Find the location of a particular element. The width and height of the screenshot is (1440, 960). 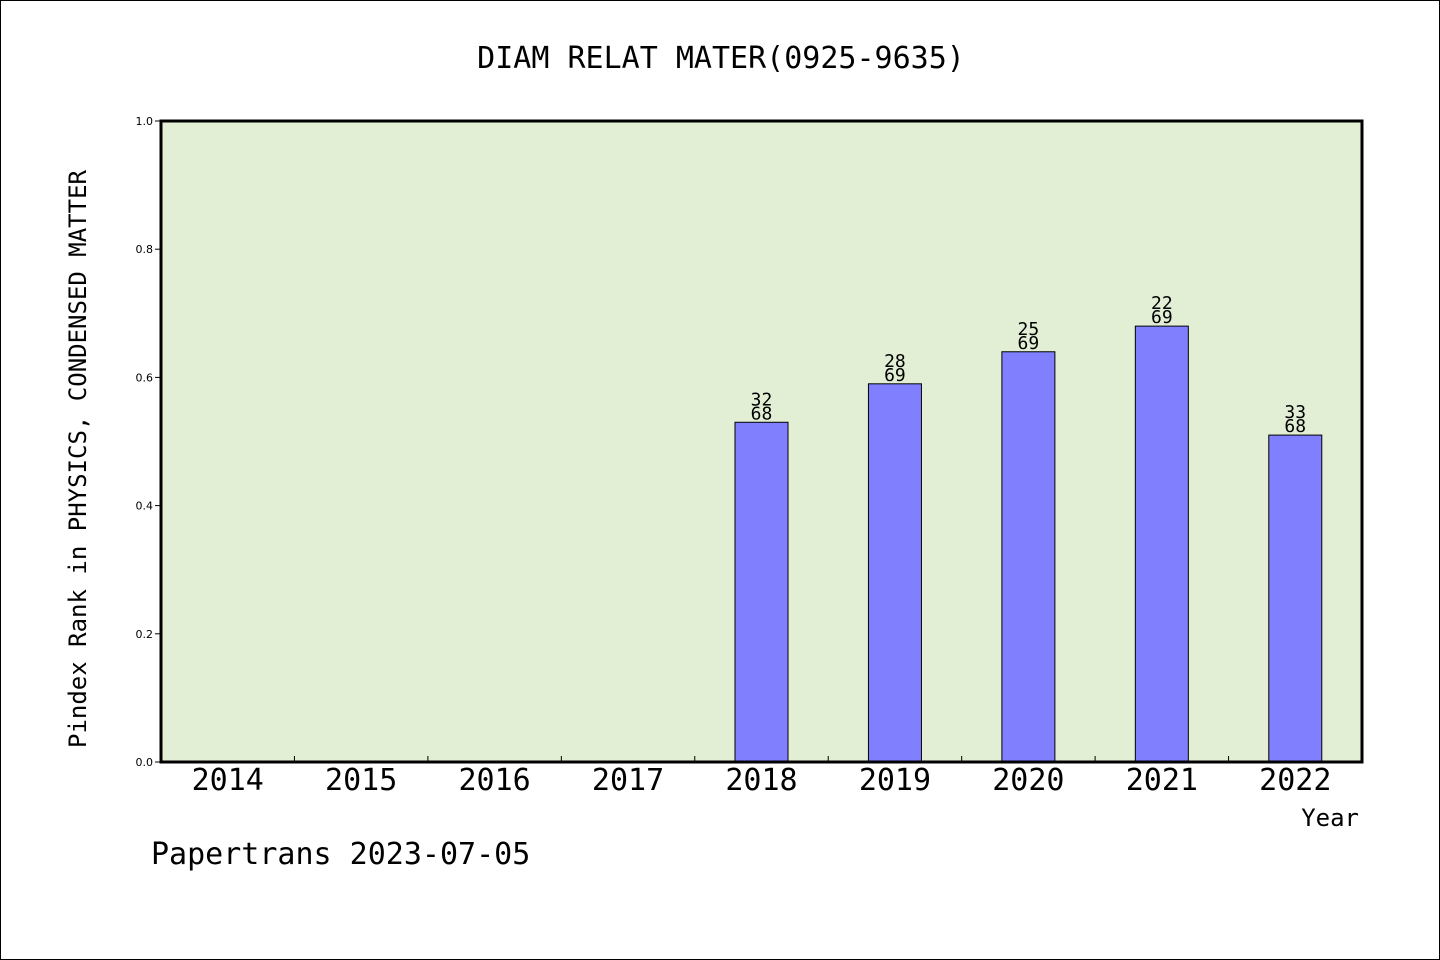

y-tick-label: 0.6 is located at coordinates (145, 377).